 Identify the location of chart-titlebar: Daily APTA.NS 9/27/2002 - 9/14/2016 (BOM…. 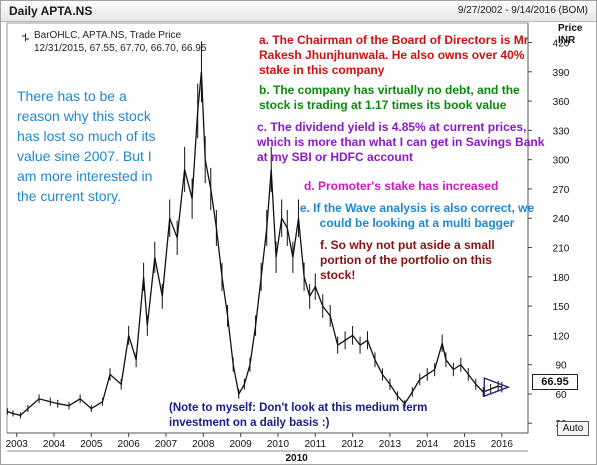
(298, 11).